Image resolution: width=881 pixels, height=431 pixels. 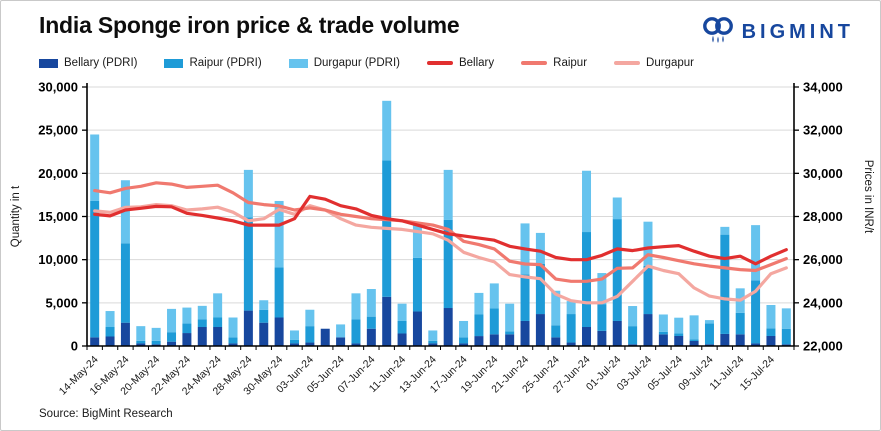 What do you see at coordinates (58, 216) in the screenshot?
I see `left-axis-tick-label: 15,000` at bounding box center [58, 216].